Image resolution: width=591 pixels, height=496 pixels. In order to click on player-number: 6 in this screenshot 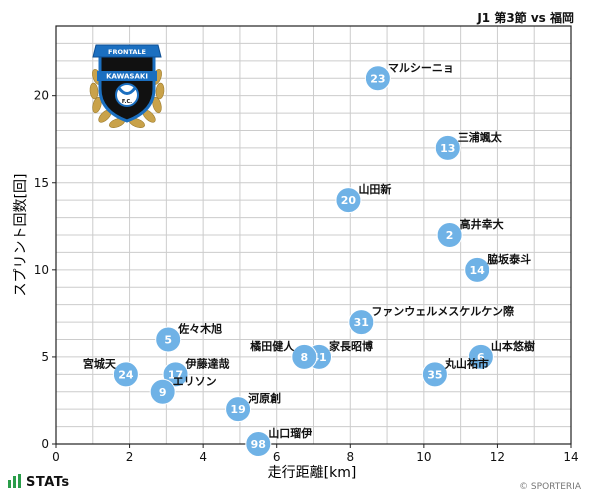, I will do `click(481, 357)`.